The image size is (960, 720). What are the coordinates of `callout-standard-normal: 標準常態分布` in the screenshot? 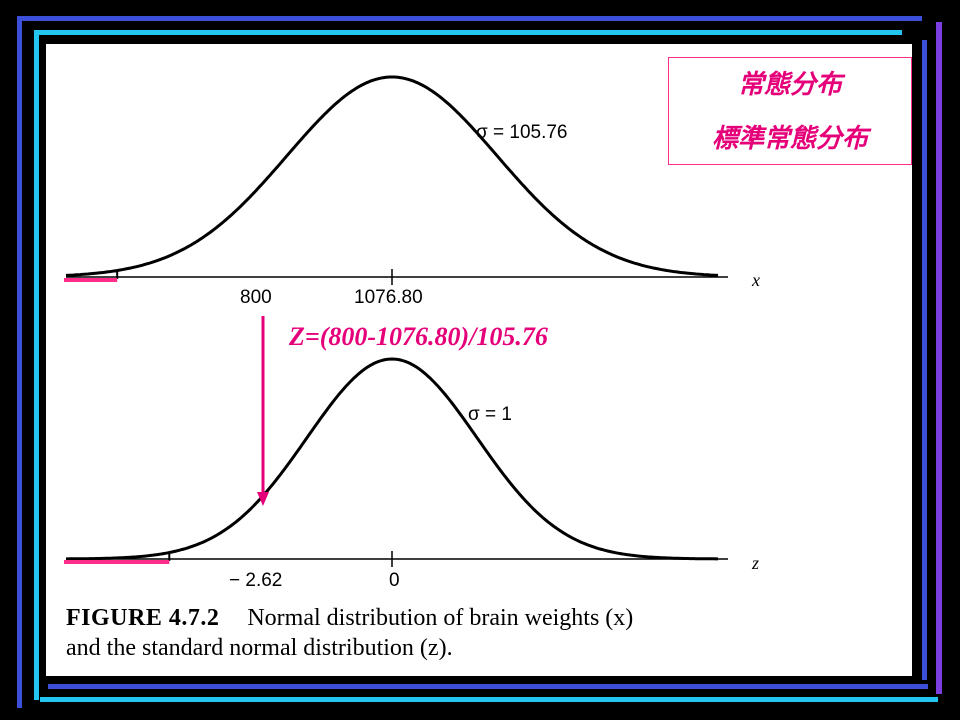 It's located at (789, 139).